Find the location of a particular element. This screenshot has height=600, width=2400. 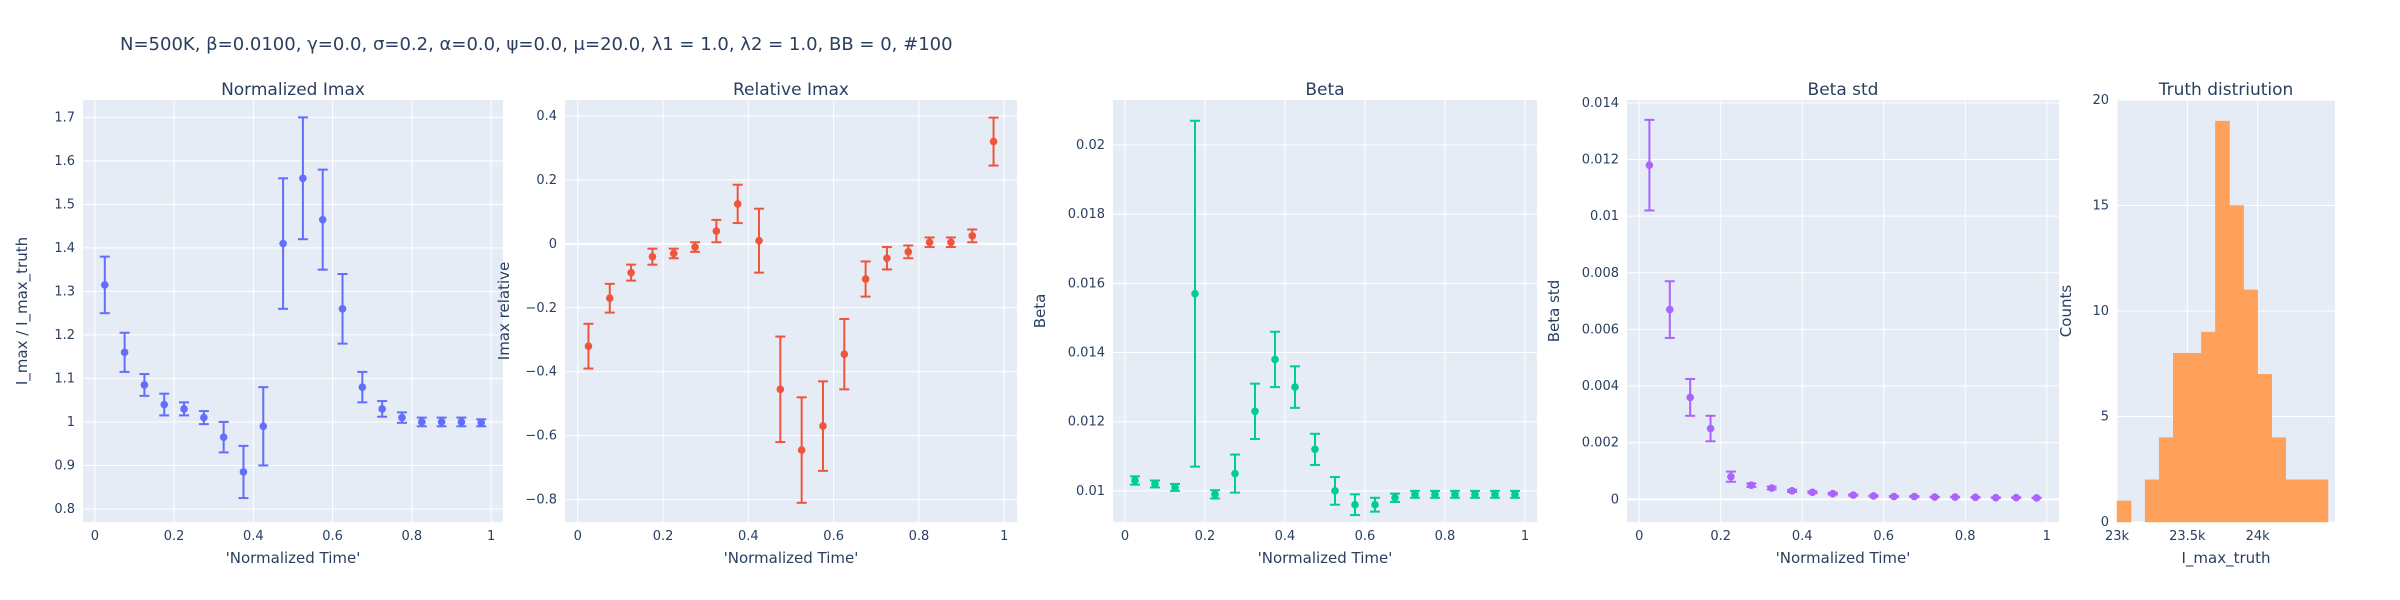

chart-2-title: Beta is located at coordinates (1324, 90).